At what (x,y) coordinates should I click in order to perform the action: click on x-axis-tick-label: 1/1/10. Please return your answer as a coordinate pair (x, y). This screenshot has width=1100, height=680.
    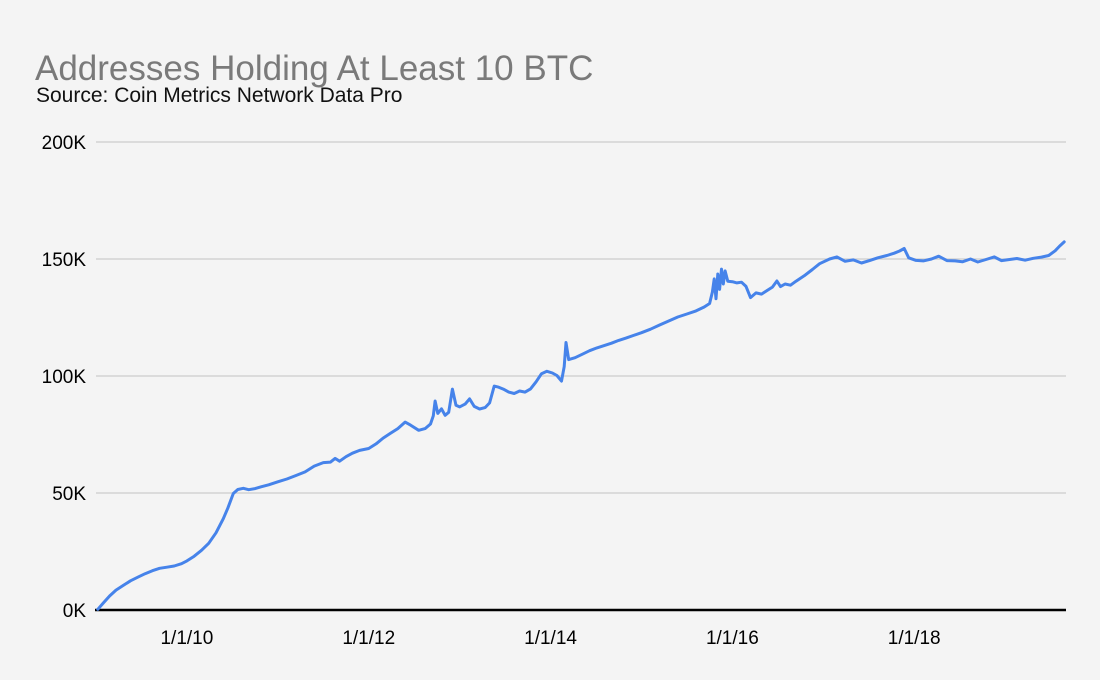
    Looking at the image, I should click on (186, 638).